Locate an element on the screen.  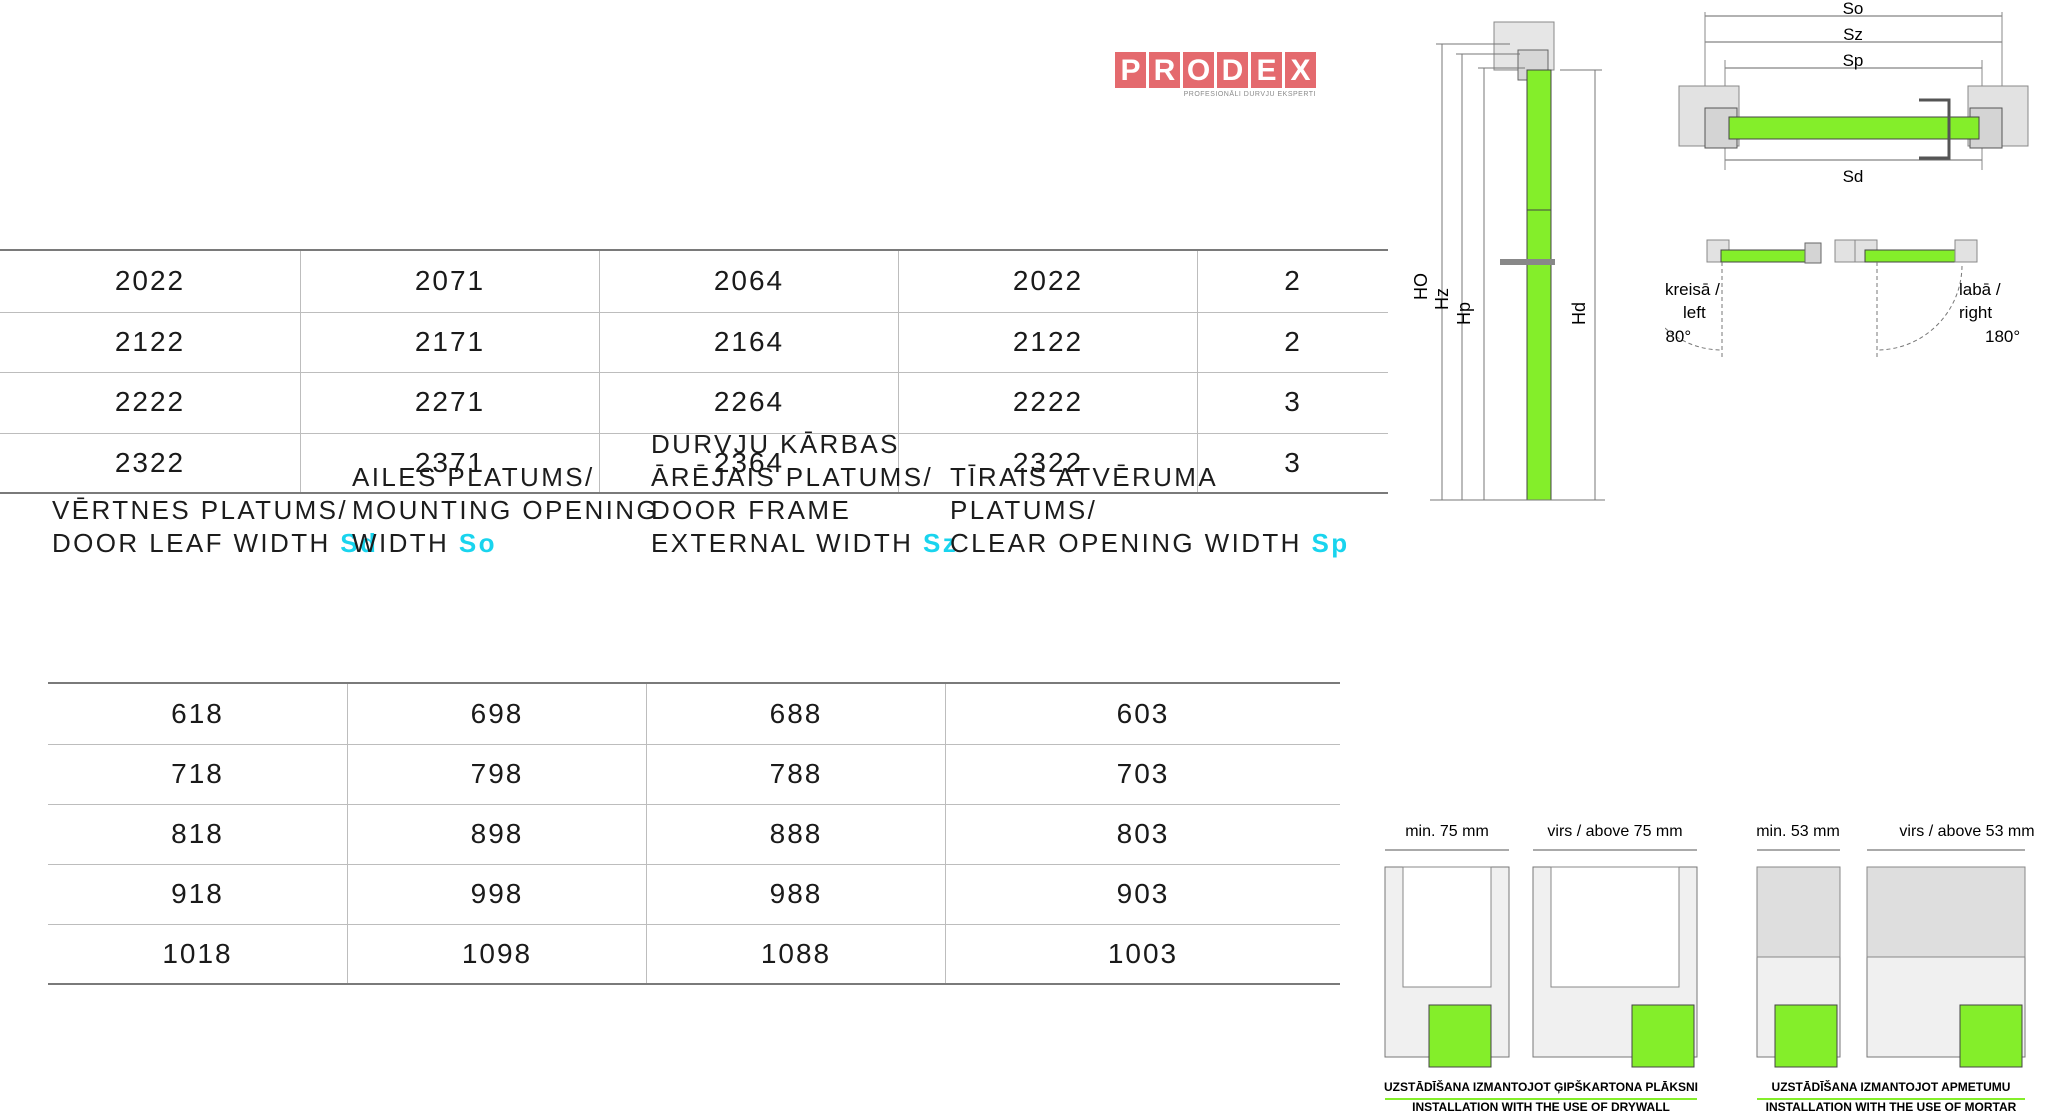
width-table-header-text: AILES PLATUMS/ MOUNTING OPENING WIDTH is located at coordinates (506, 510).